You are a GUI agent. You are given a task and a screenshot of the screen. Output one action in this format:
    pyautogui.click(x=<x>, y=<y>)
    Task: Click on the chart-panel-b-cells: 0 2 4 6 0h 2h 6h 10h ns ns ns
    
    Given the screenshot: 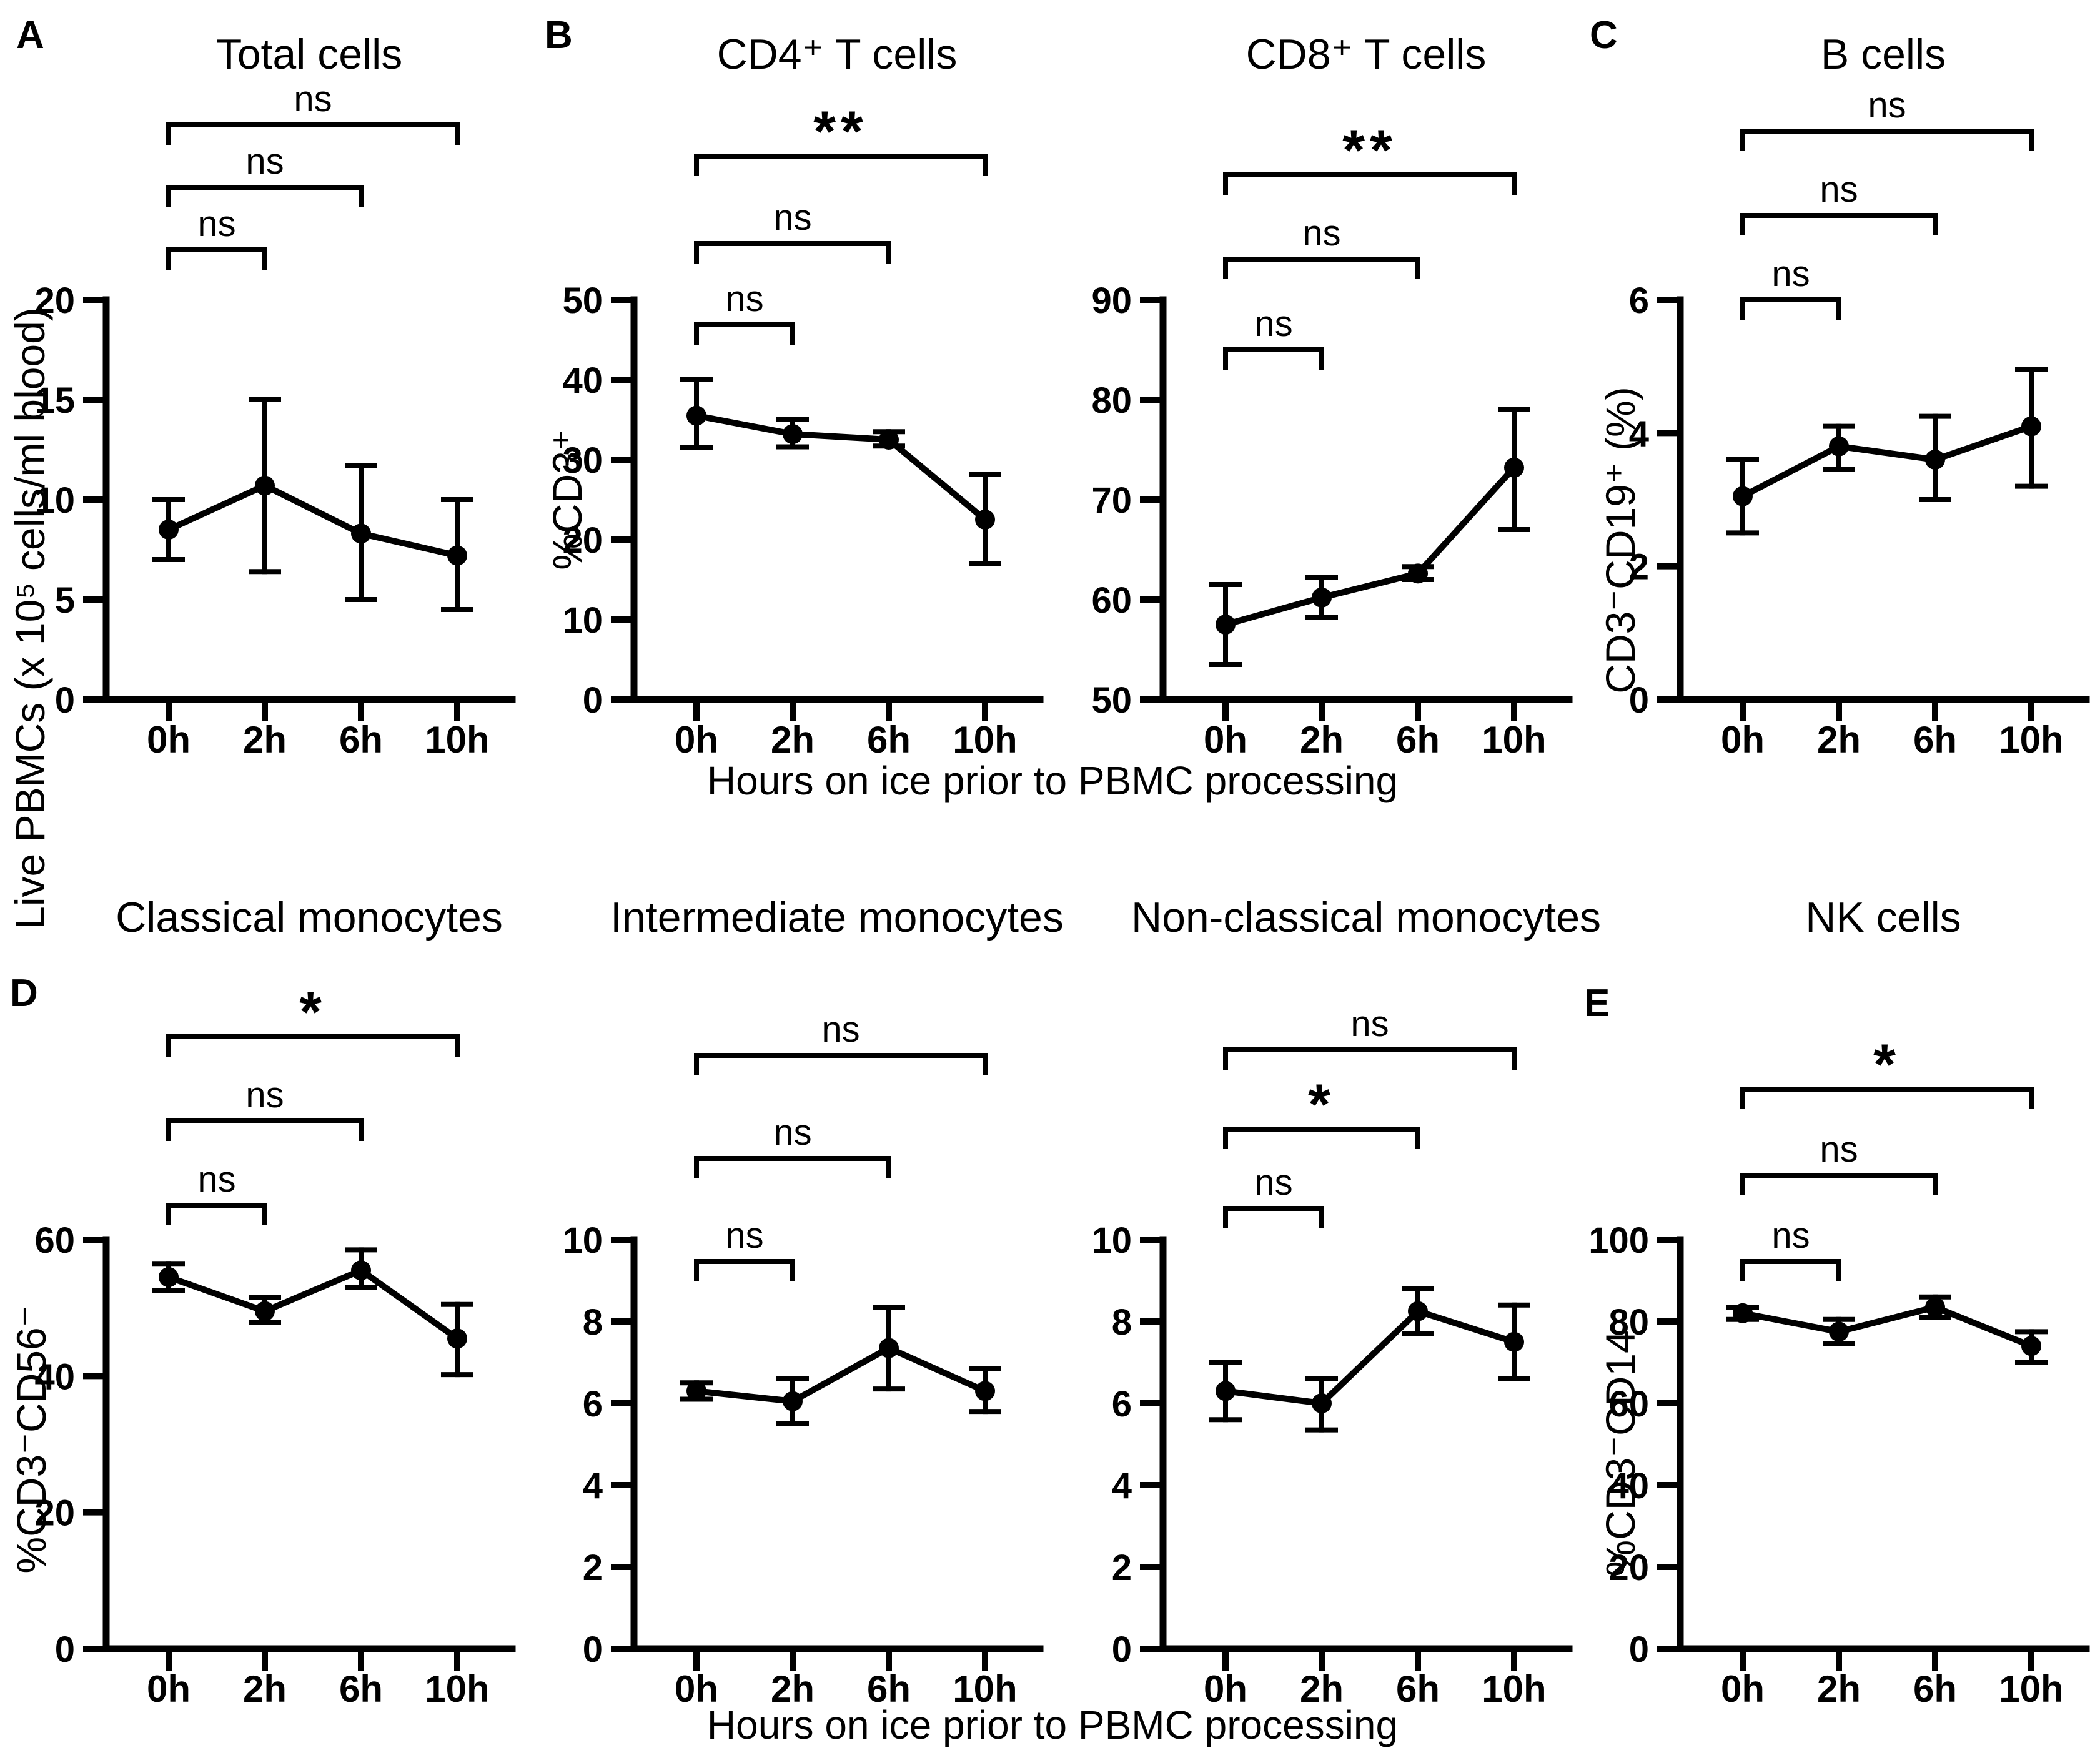 What is the action you would take?
    pyautogui.click(x=1860, y=423)
    